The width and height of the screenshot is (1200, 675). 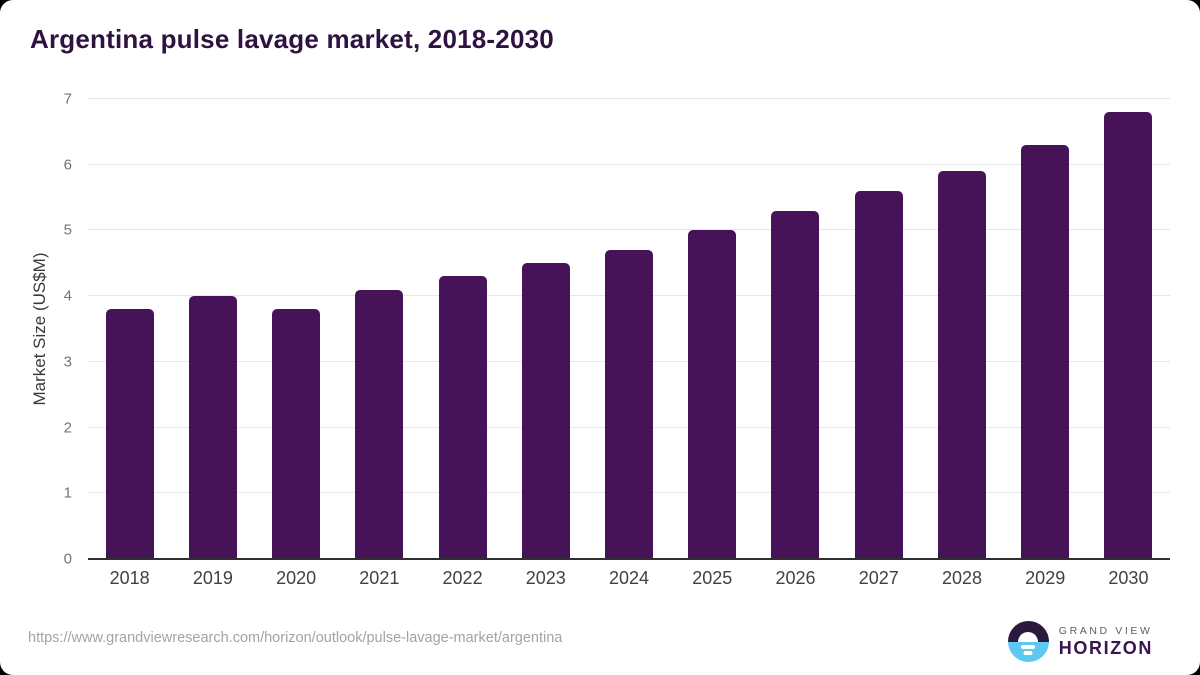 I want to click on bar-2025, so click(x=712, y=394).